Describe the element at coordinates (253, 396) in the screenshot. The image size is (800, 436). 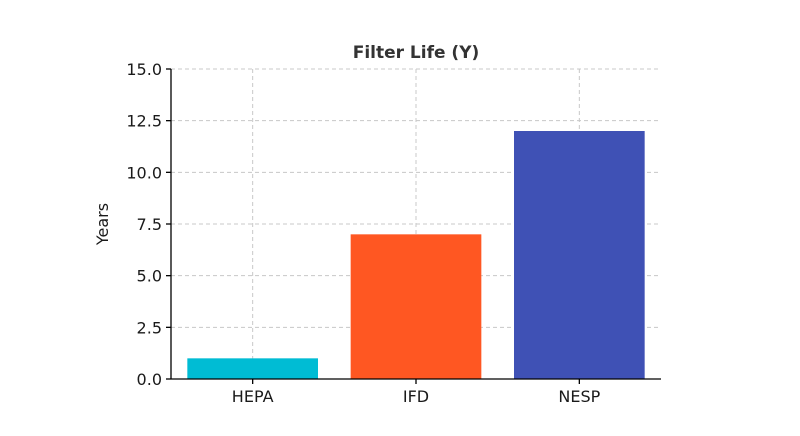
I see `x-tick-label: HEPA` at that location.